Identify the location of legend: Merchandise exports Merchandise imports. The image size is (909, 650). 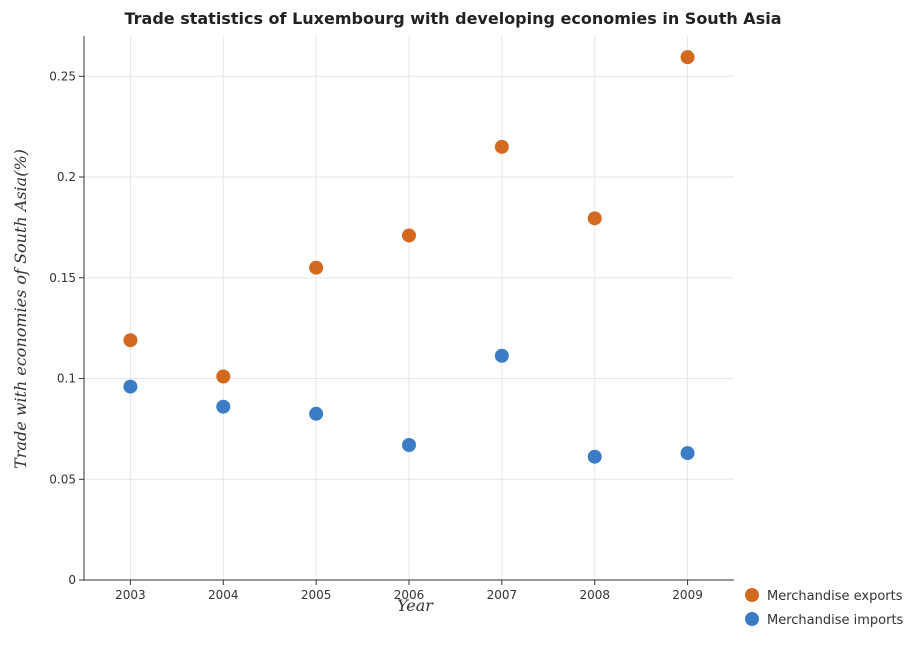
(824, 608).